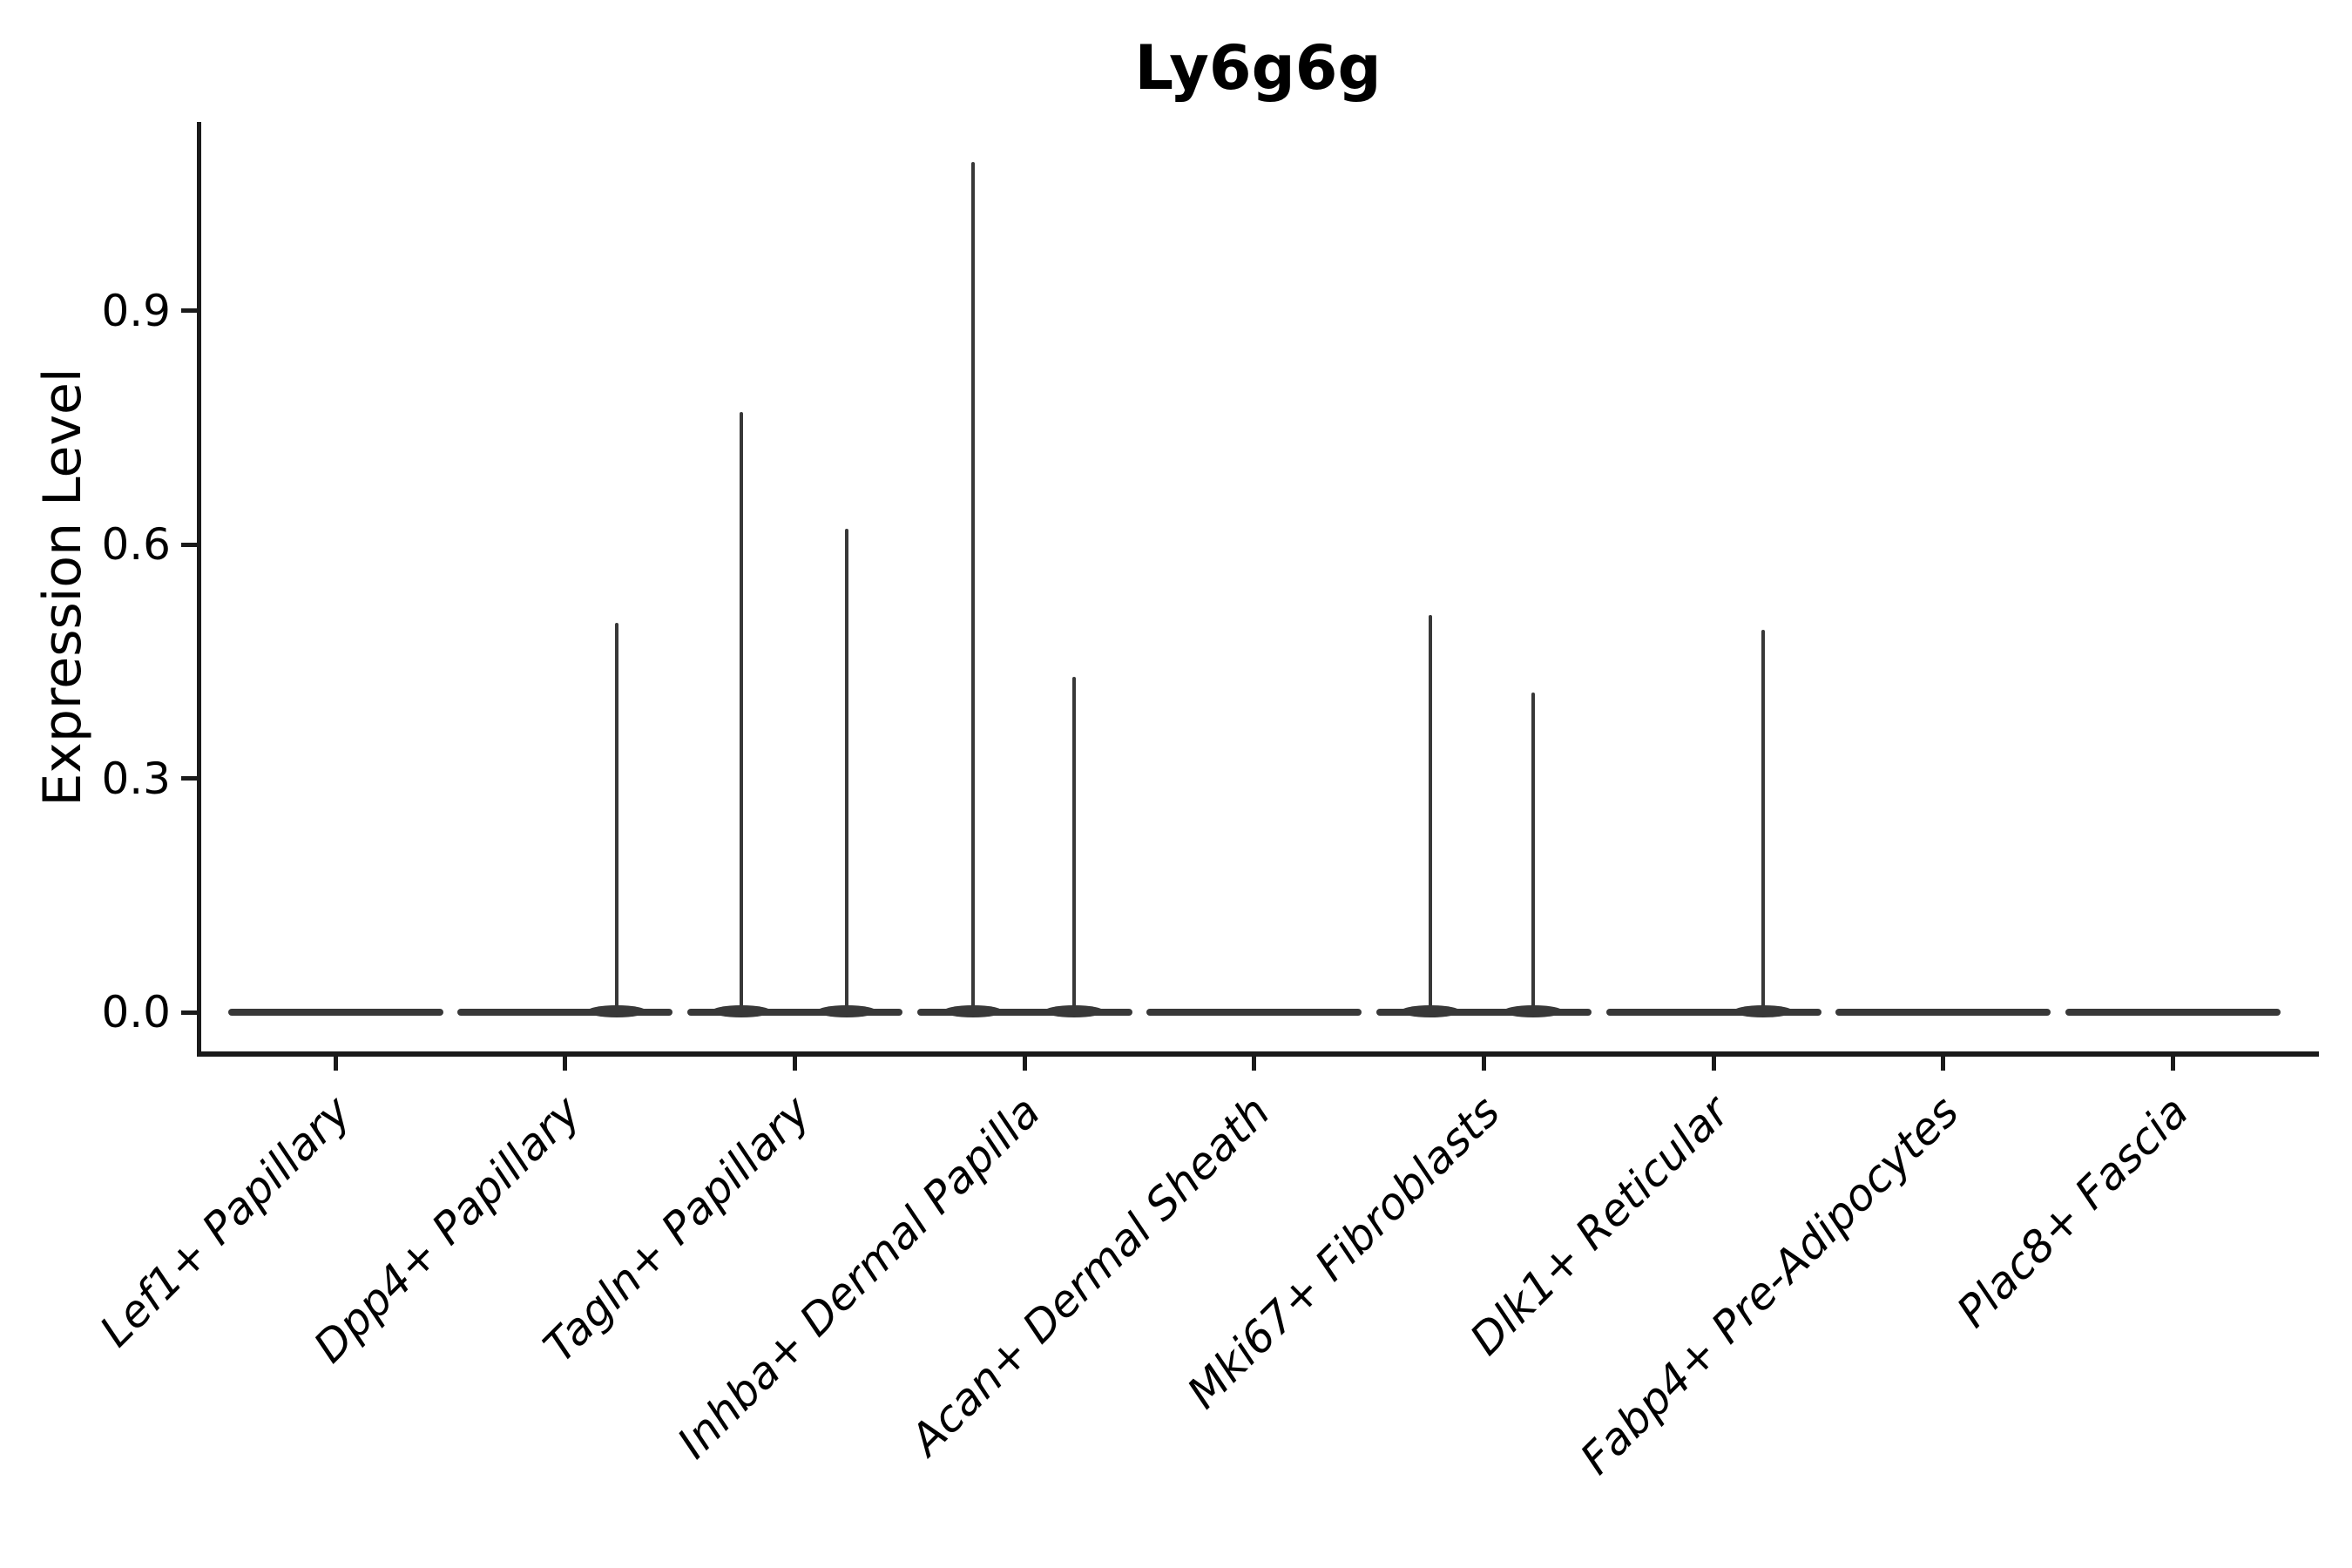  Describe the element at coordinates (1770, 1285) in the screenshot. I see `x-tick-label: Fabp4+ Pre-Adipocytes` at that location.